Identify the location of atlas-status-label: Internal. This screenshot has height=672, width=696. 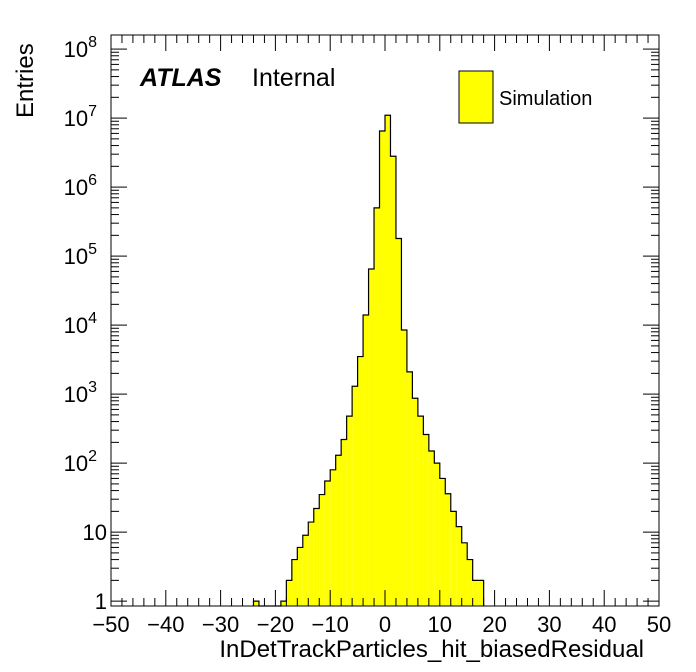
(293, 78).